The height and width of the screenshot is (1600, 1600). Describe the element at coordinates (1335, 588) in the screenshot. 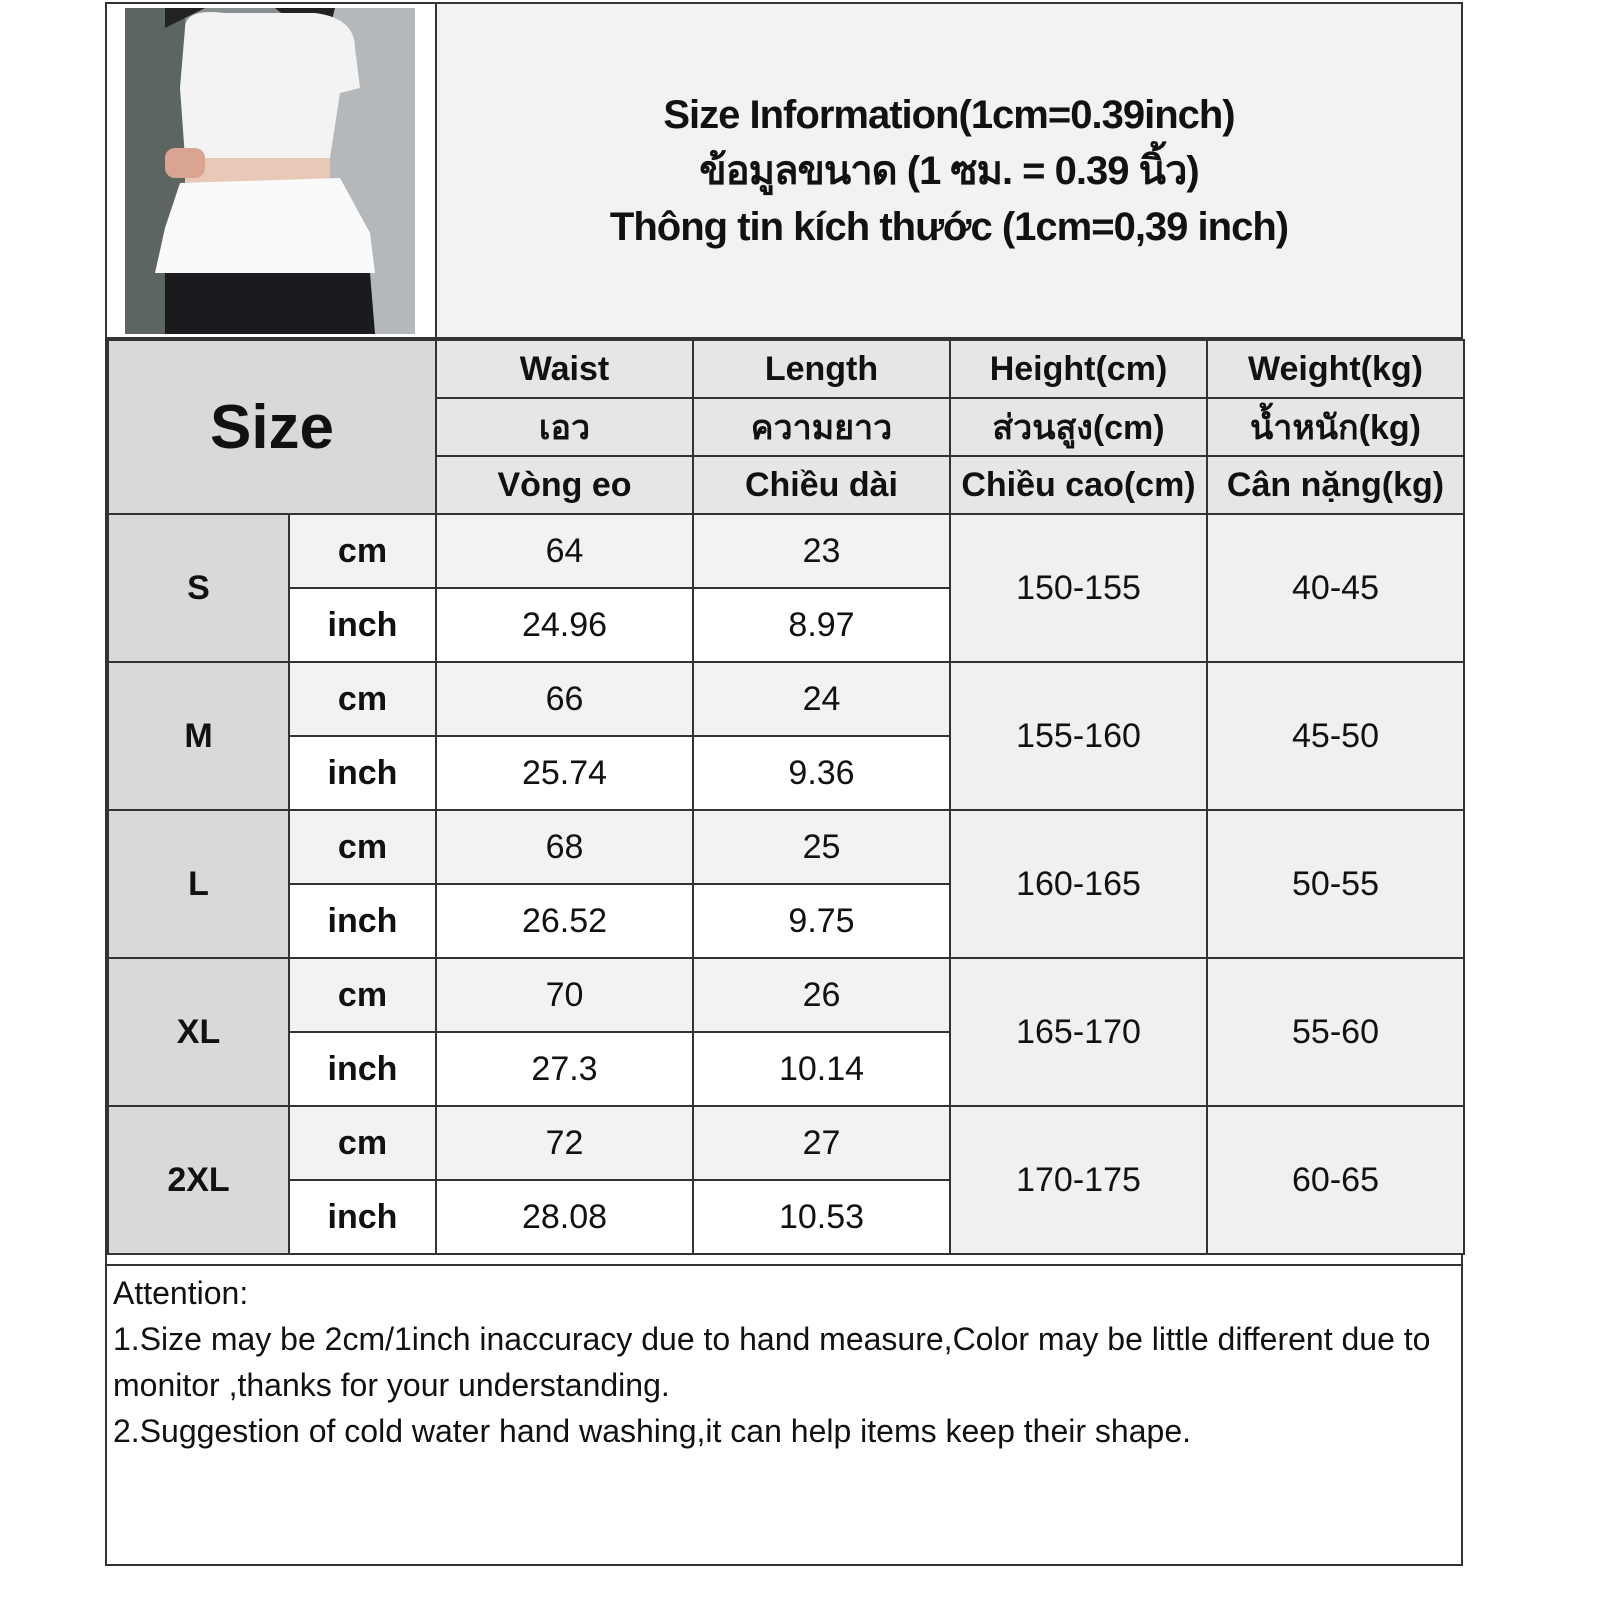

I see `weight-range: 40-45` at that location.